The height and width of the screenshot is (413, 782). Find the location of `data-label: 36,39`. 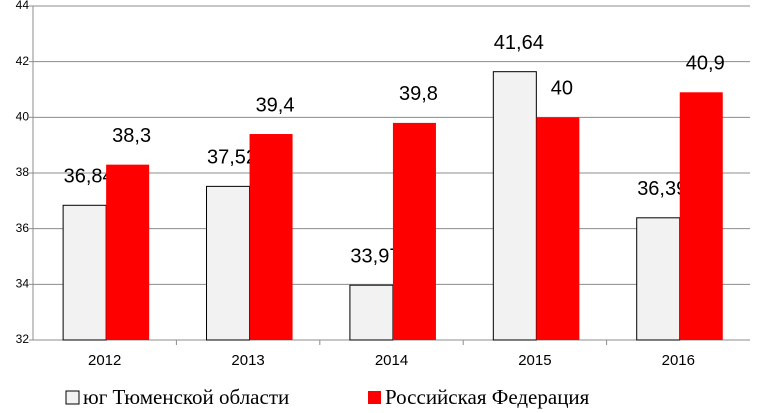

data-label: 36,39 is located at coordinates (662, 189).